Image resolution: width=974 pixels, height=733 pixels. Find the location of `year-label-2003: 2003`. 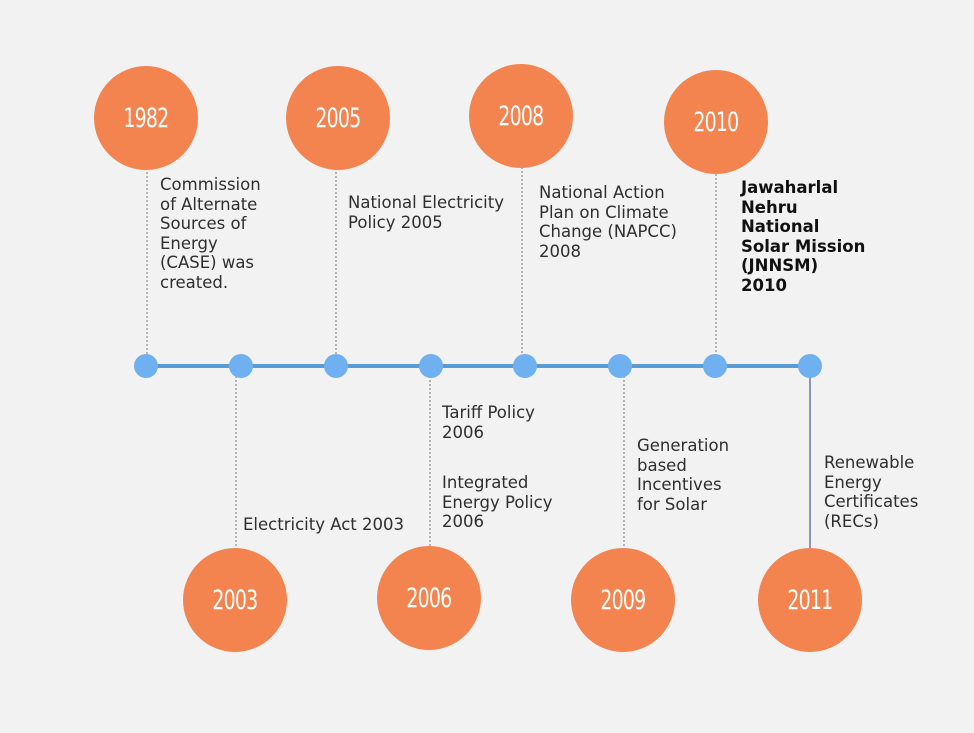

year-label-2003: 2003 is located at coordinates (235, 600).